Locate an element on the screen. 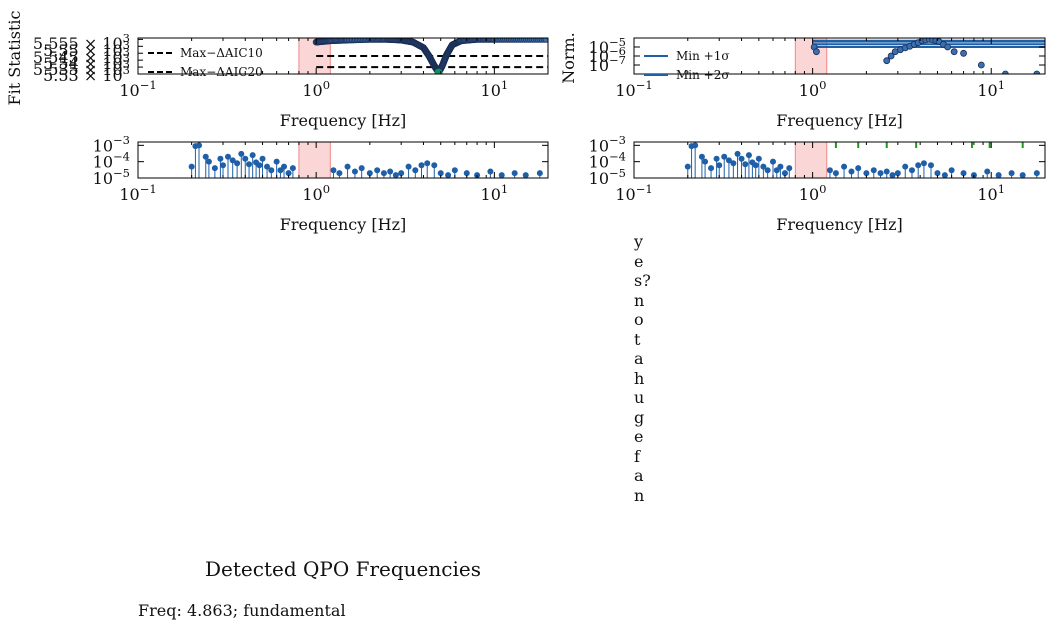 The image size is (1052, 632). legend-label: Max−ΔAIC20 is located at coordinates (221, 72).